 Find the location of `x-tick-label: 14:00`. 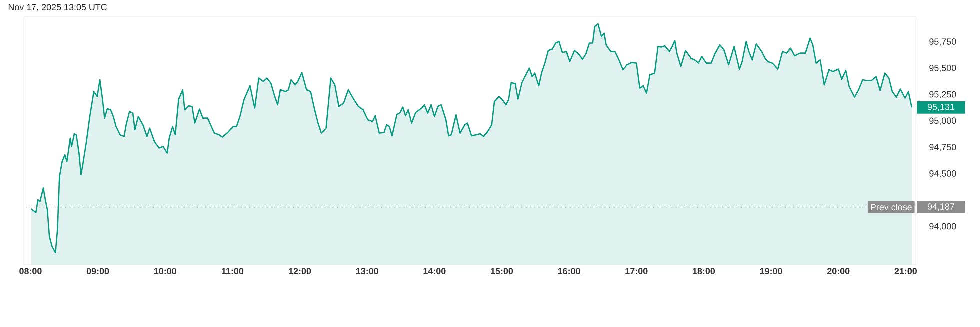

x-tick-label: 14:00 is located at coordinates (435, 271).